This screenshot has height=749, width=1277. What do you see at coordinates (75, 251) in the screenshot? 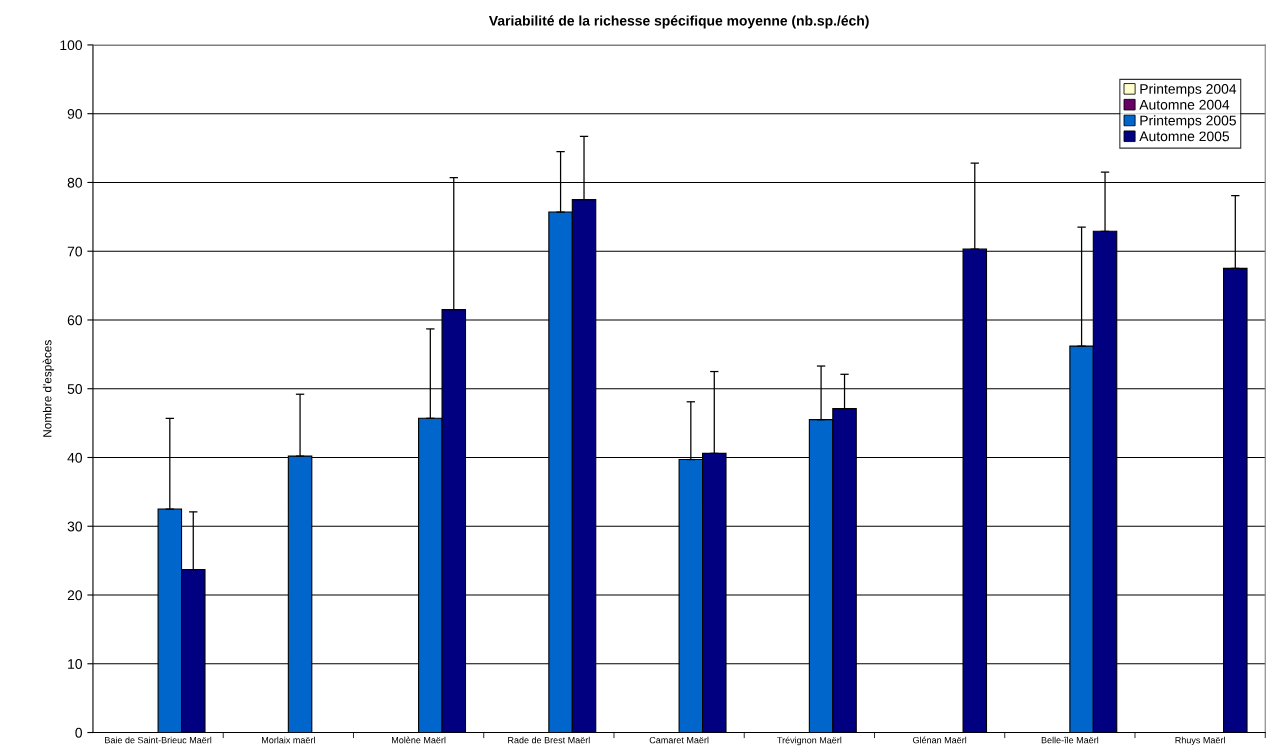
I see `y-tick-label: 70` at bounding box center [75, 251].